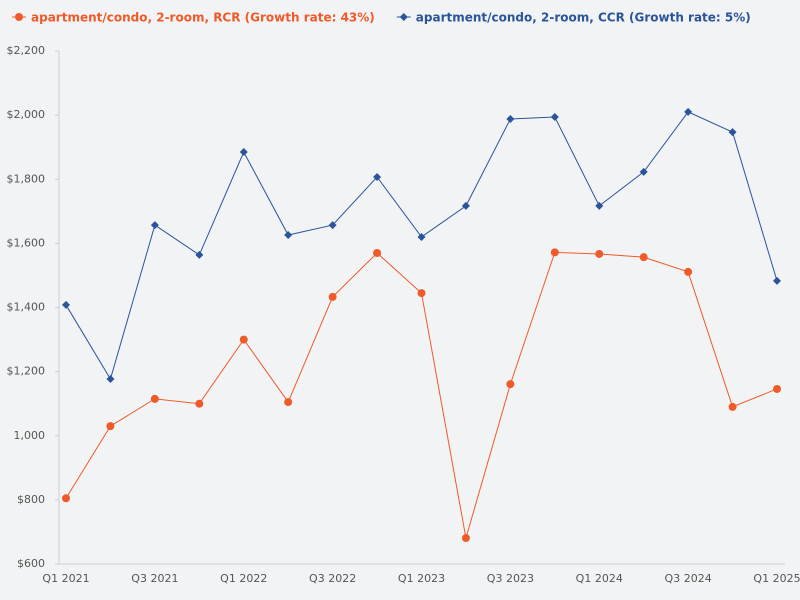 Image resolution: width=800 pixels, height=600 pixels. What do you see at coordinates (154, 578) in the screenshot?
I see `x-tick-label: Q3 2021` at bounding box center [154, 578].